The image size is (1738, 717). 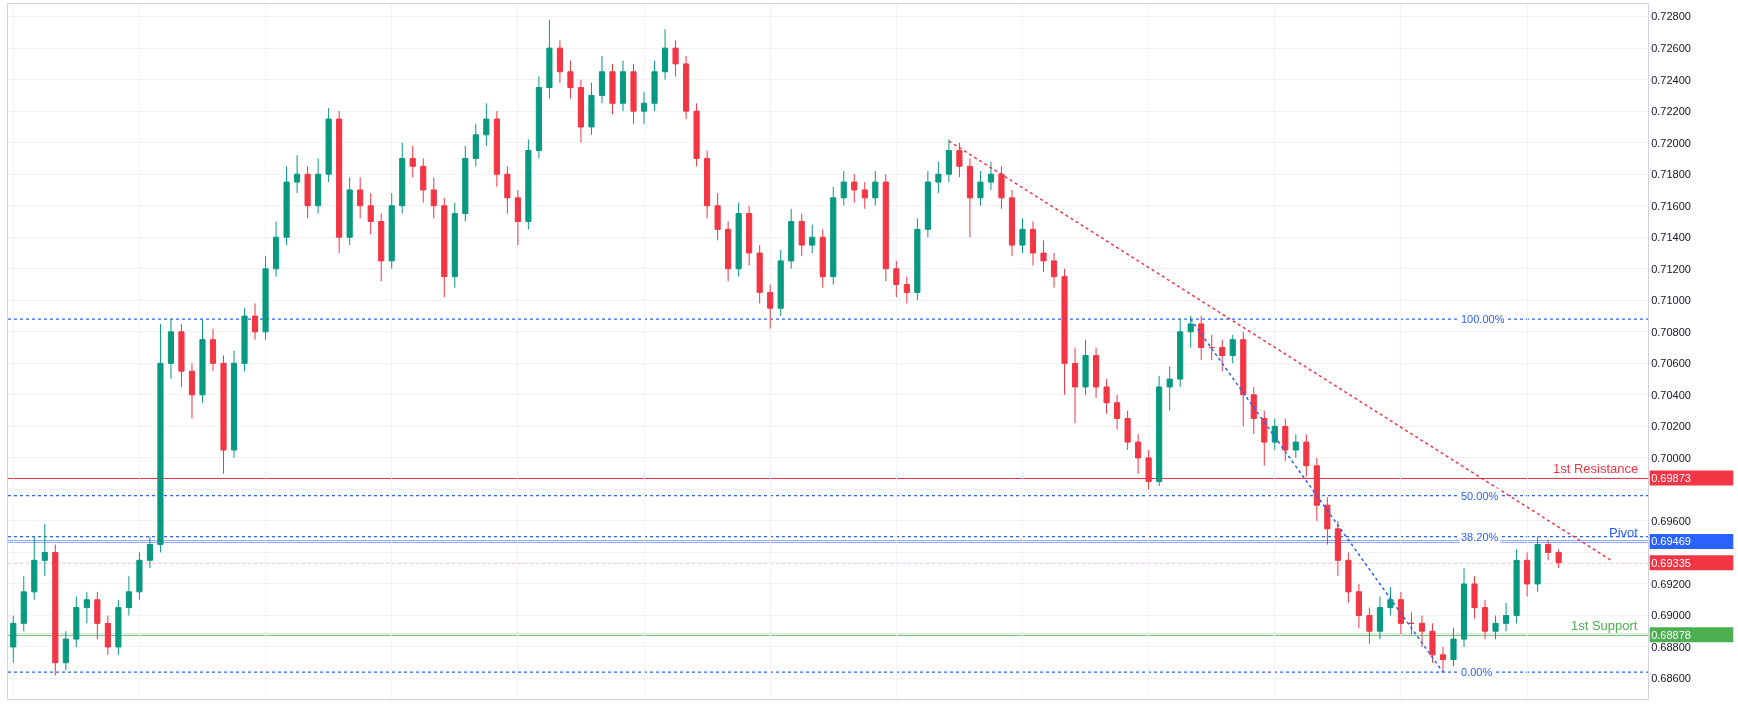 I want to click on y-tick-label: 0.69469, so click(x=1671, y=541).